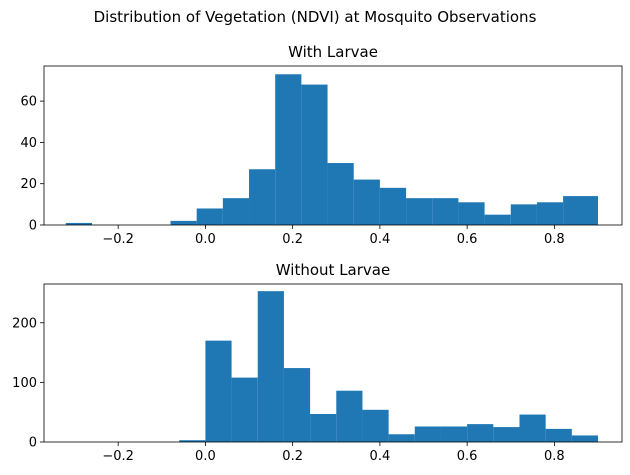 Image resolution: width=630 pixels, height=475 pixels. Describe the element at coordinates (28, 143) in the screenshot. I see `y-tick-label: 40` at that location.